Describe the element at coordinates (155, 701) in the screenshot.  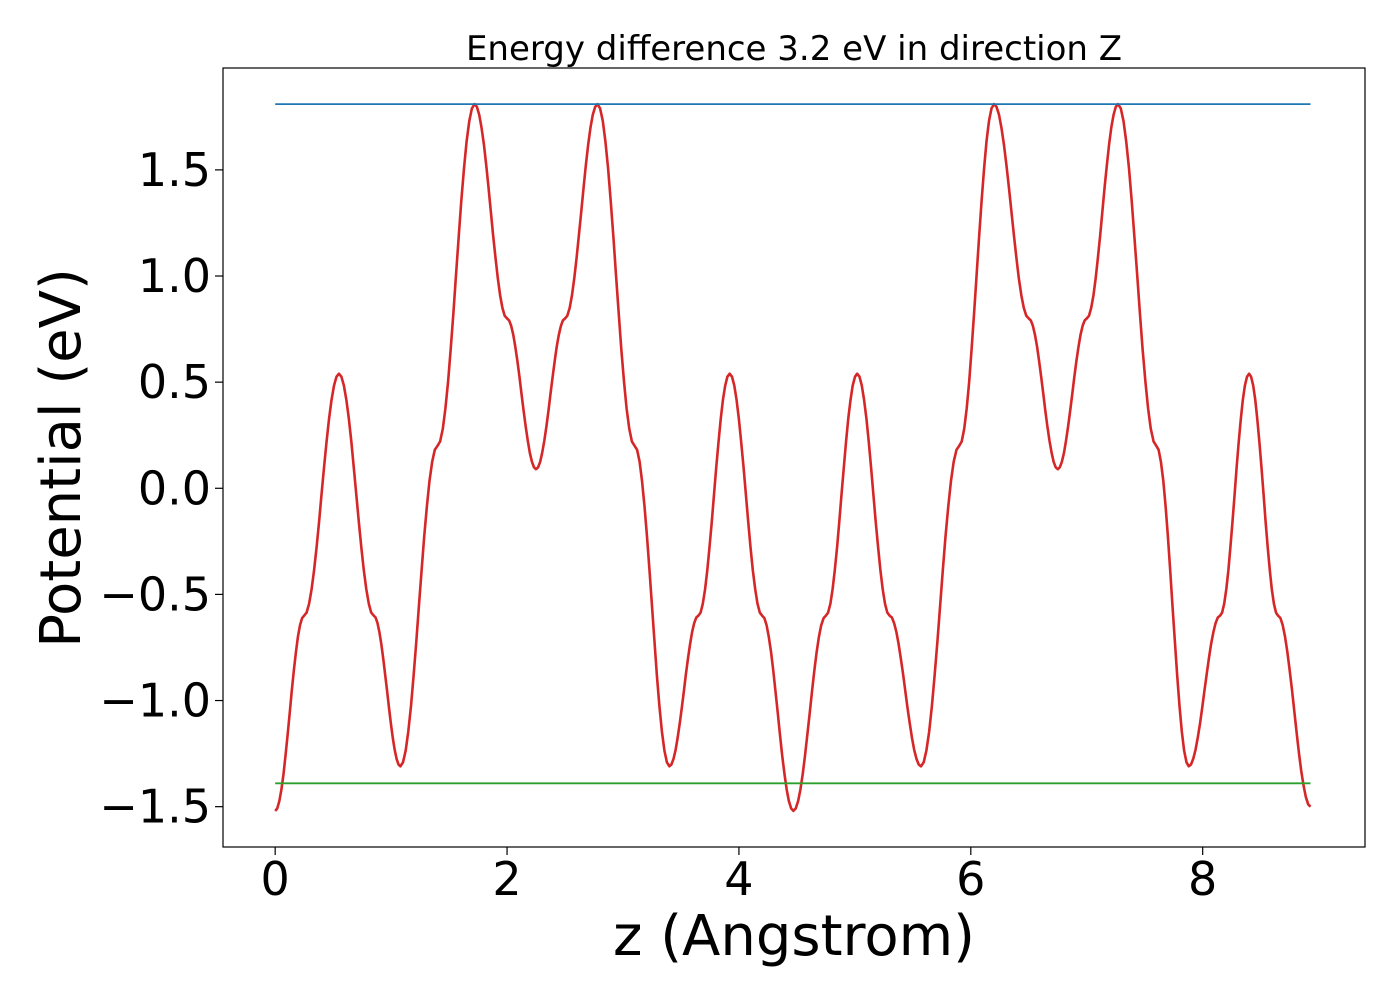
I see `y-tick-label: −1.0` at that location.